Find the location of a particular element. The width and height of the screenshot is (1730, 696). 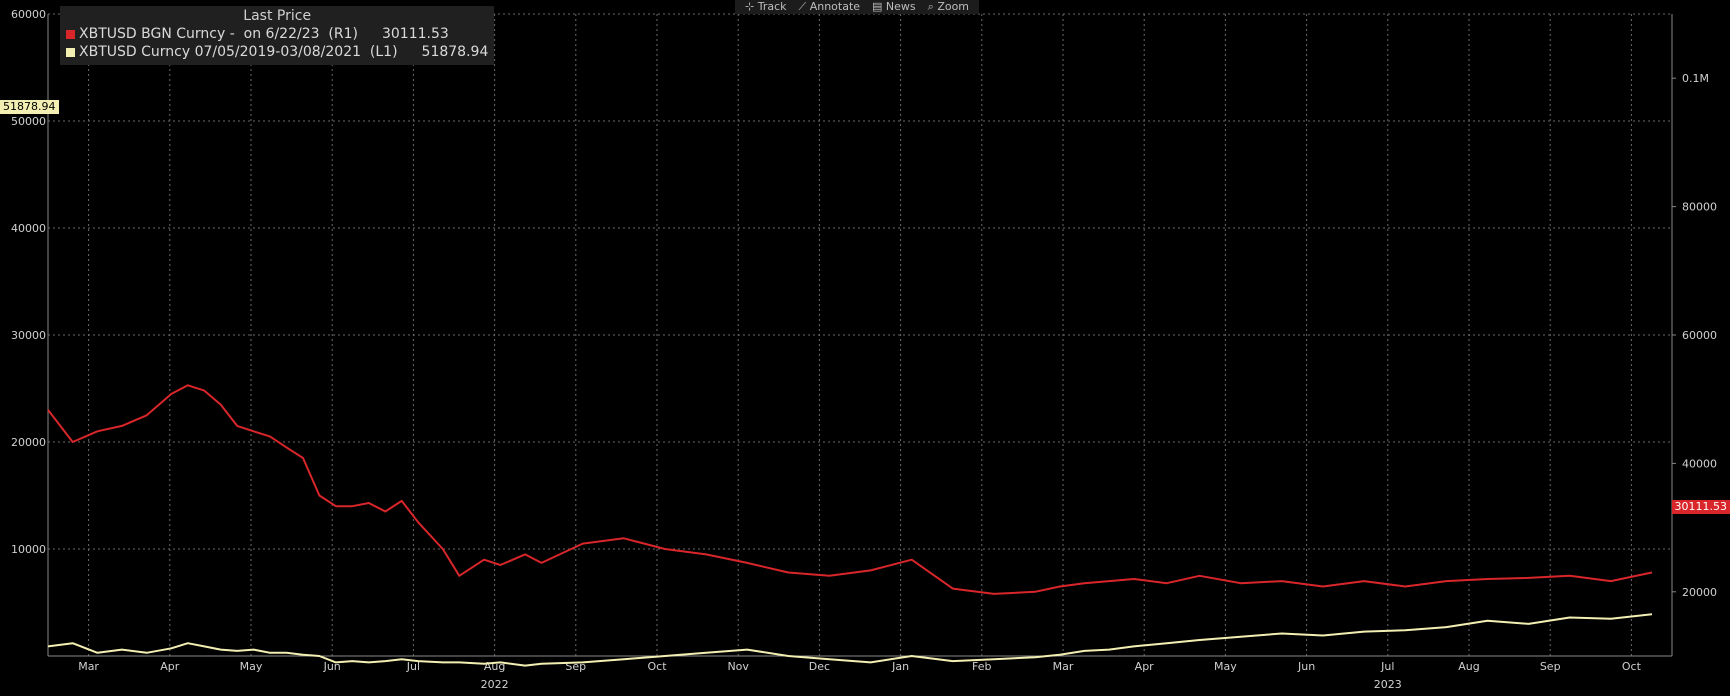

left-tick-label: 60000 is located at coordinates (28, 14).